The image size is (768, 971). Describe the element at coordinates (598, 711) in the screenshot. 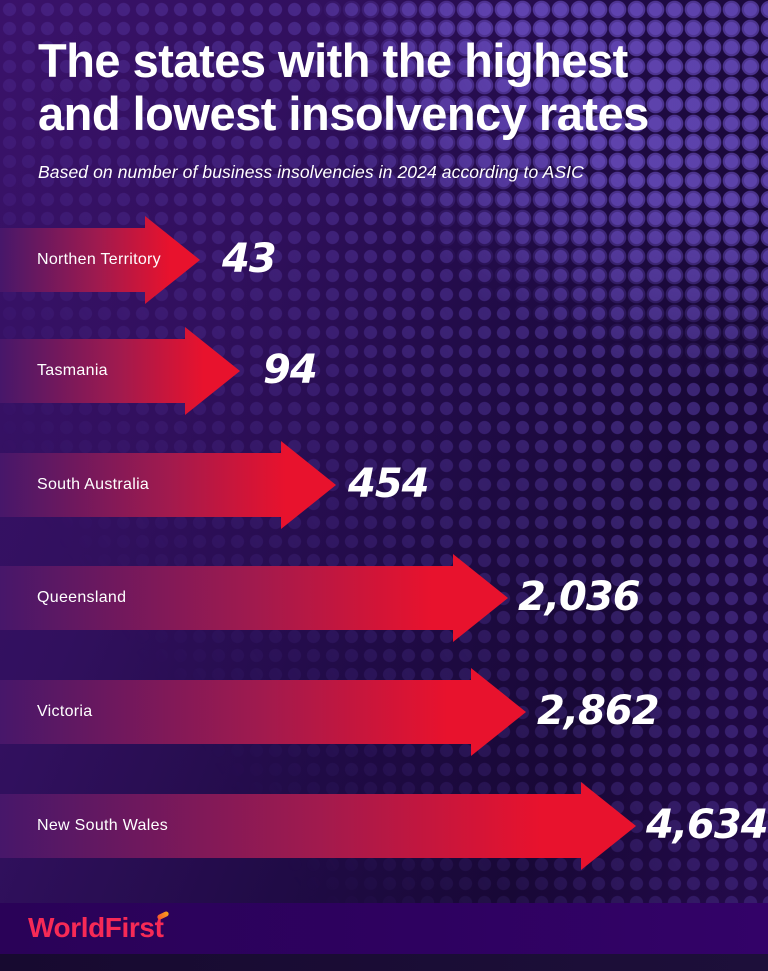

I see `value-label: 2,862` at that location.